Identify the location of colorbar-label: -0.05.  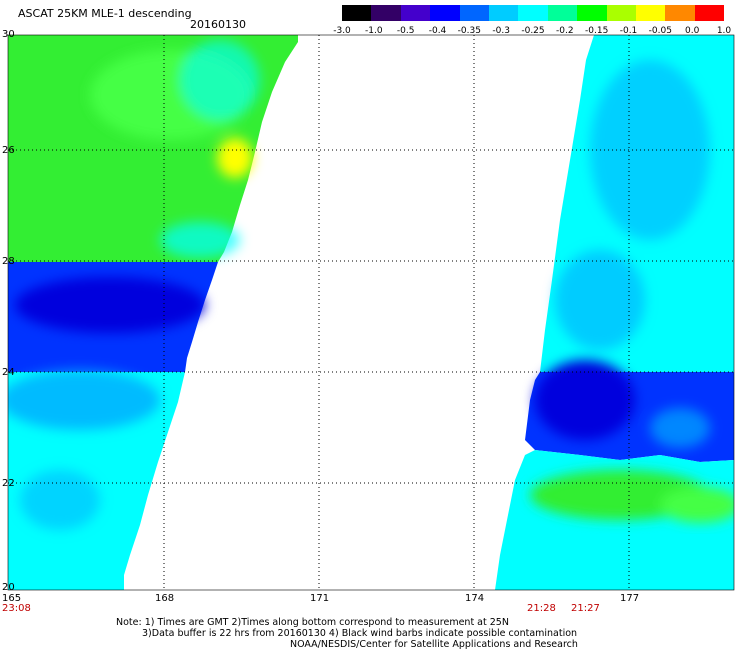
(660, 31).